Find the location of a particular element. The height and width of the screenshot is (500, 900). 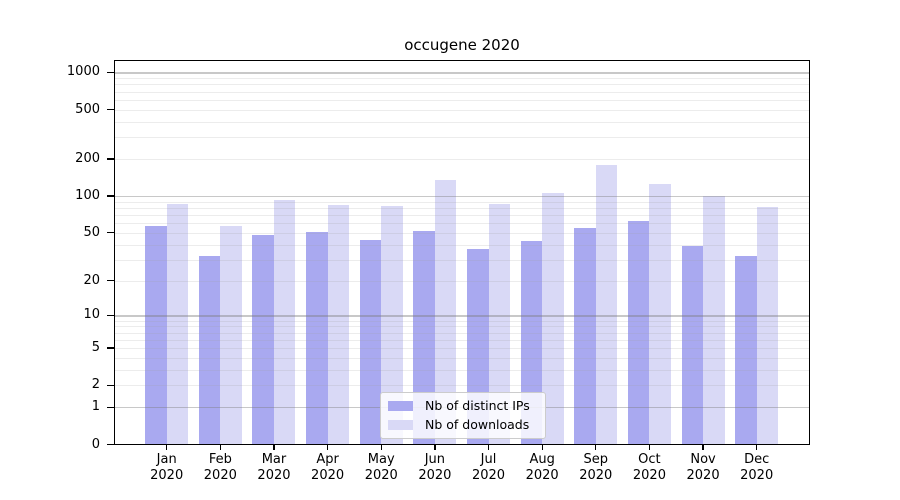

x-tick-label-month: May is located at coordinates (381, 459).